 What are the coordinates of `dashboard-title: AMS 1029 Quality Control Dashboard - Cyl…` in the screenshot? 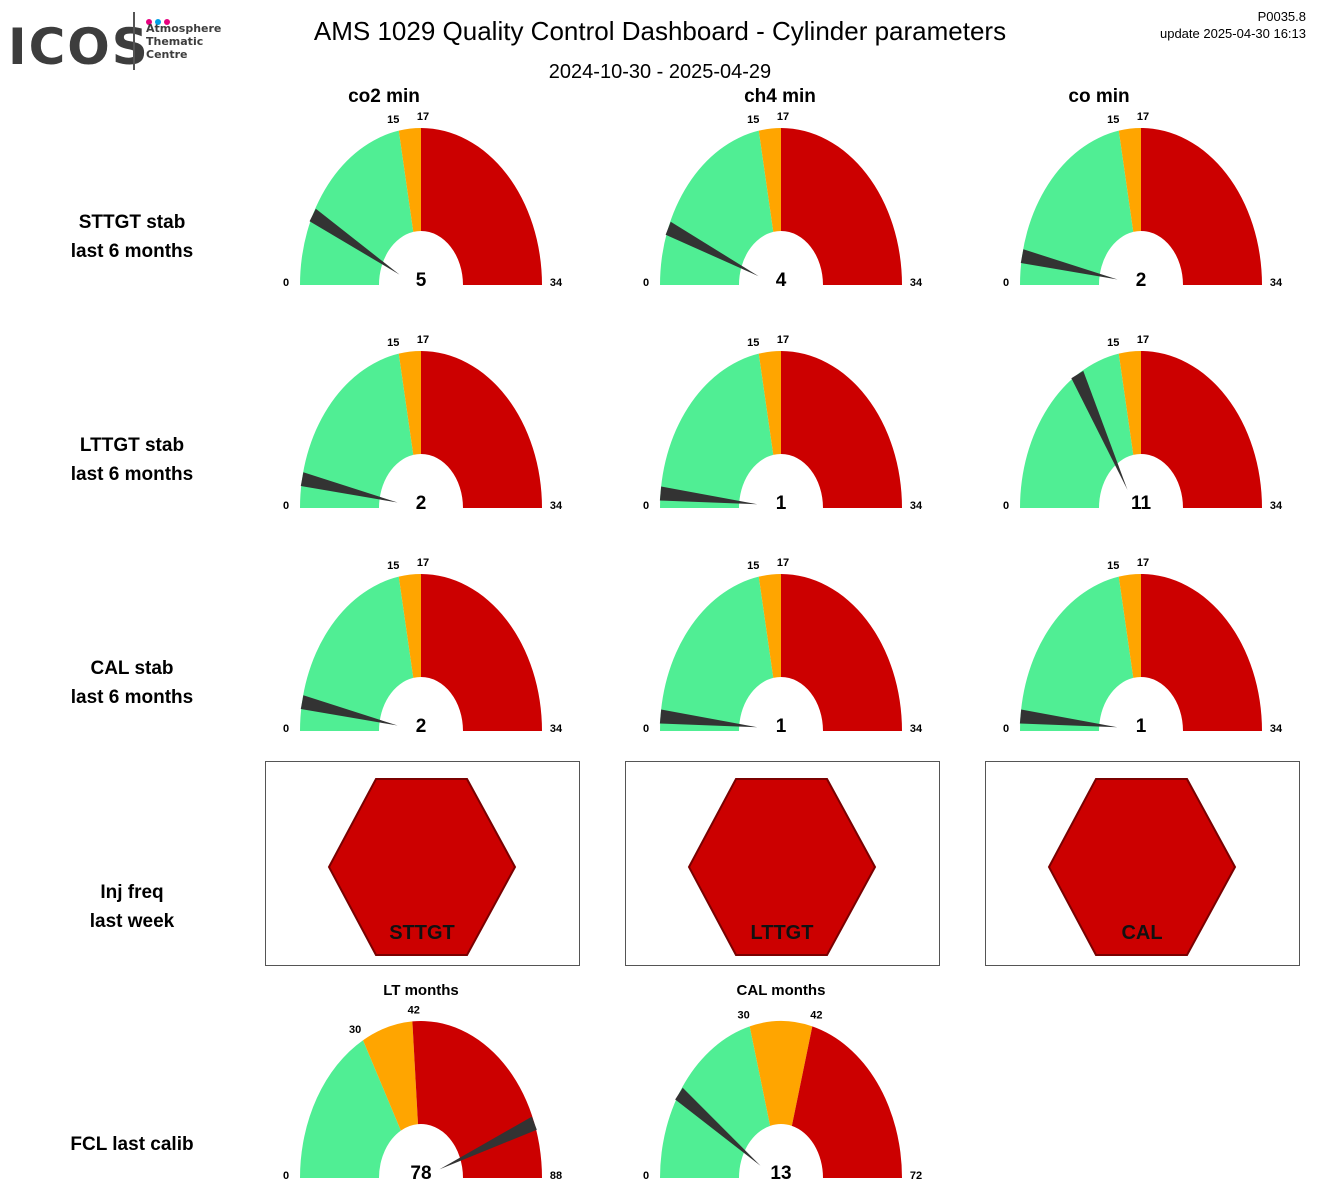 It's located at (660, 31).